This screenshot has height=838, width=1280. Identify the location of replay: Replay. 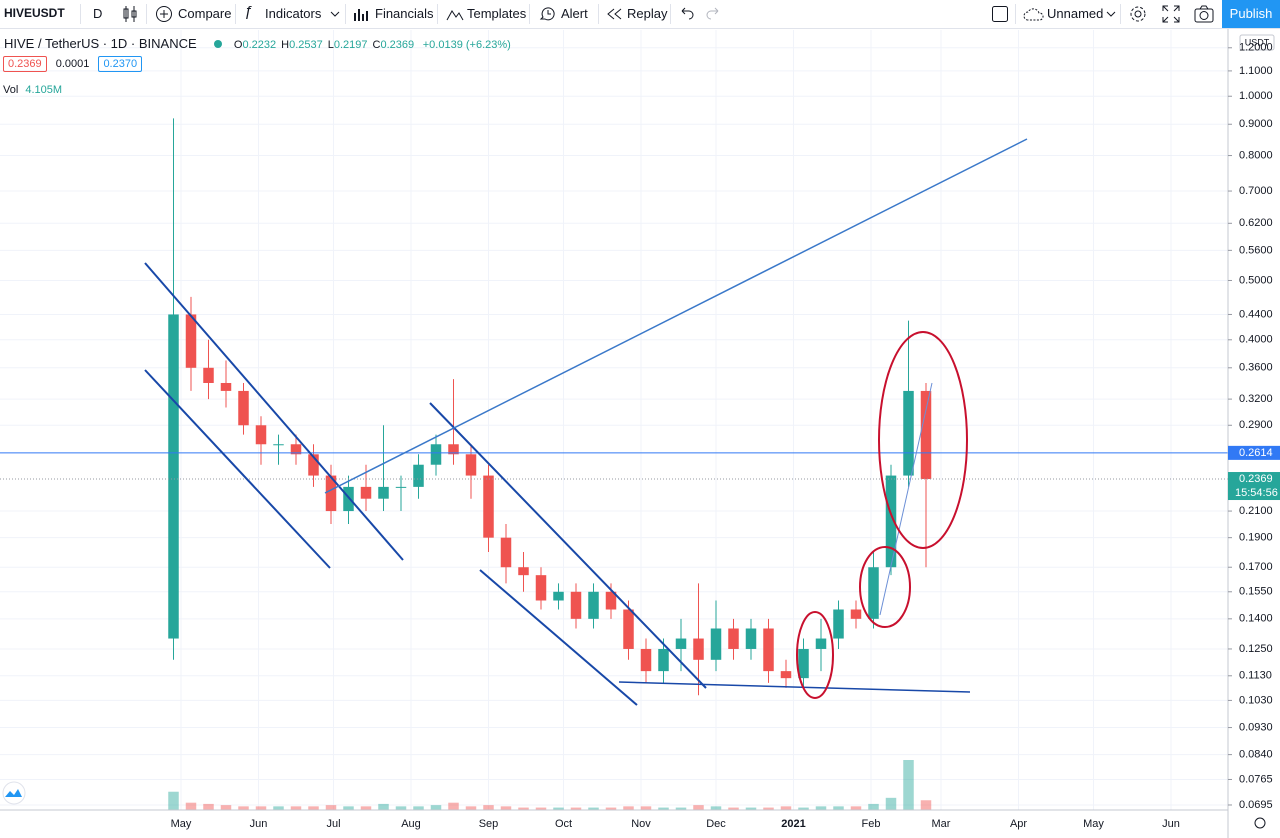
(647, 13).